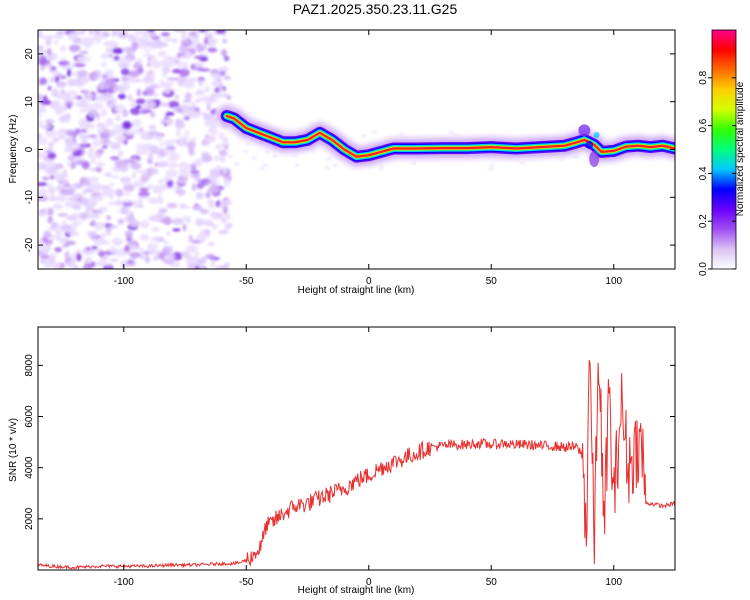 The width and height of the screenshot is (750, 600). What do you see at coordinates (29, 102) in the screenshot?
I see `y-tick-label: 10` at bounding box center [29, 102].